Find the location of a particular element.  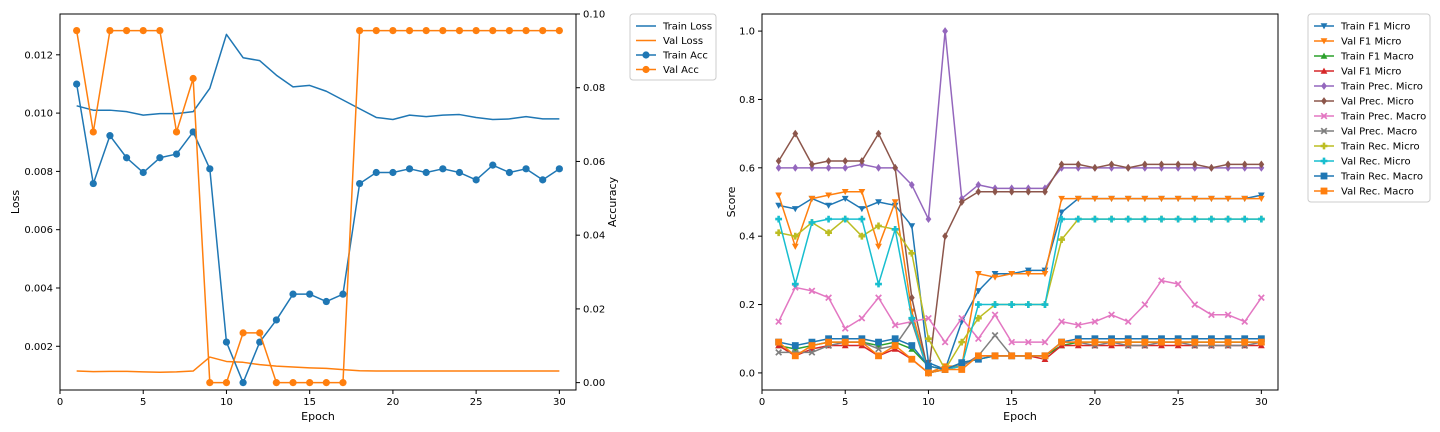

left-x-tick-label: 5 is located at coordinates (143, 402).